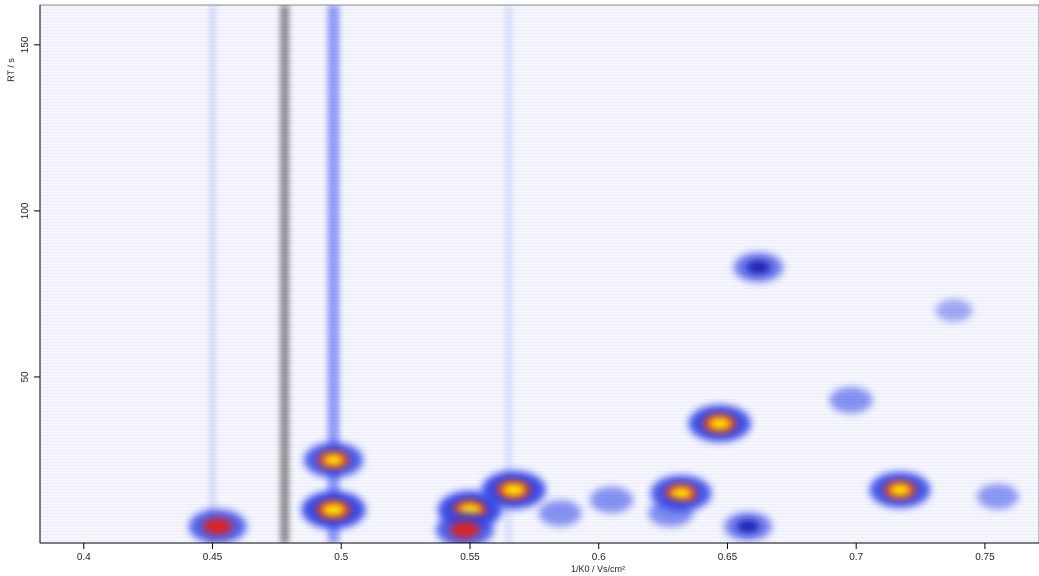 The height and width of the screenshot is (576, 1039). I want to click on x-tick-label: 0.6, so click(599, 557).